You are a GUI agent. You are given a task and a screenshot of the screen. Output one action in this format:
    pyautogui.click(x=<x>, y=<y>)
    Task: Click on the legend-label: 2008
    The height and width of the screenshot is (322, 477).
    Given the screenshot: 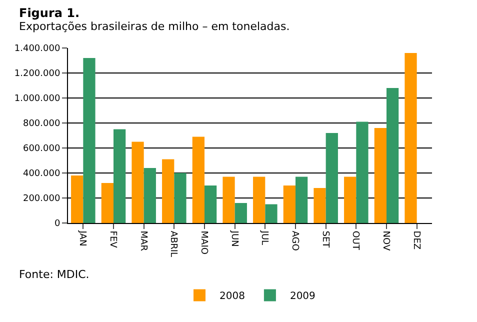 What is the action you would take?
    pyautogui.click(x=232, y=296)
    